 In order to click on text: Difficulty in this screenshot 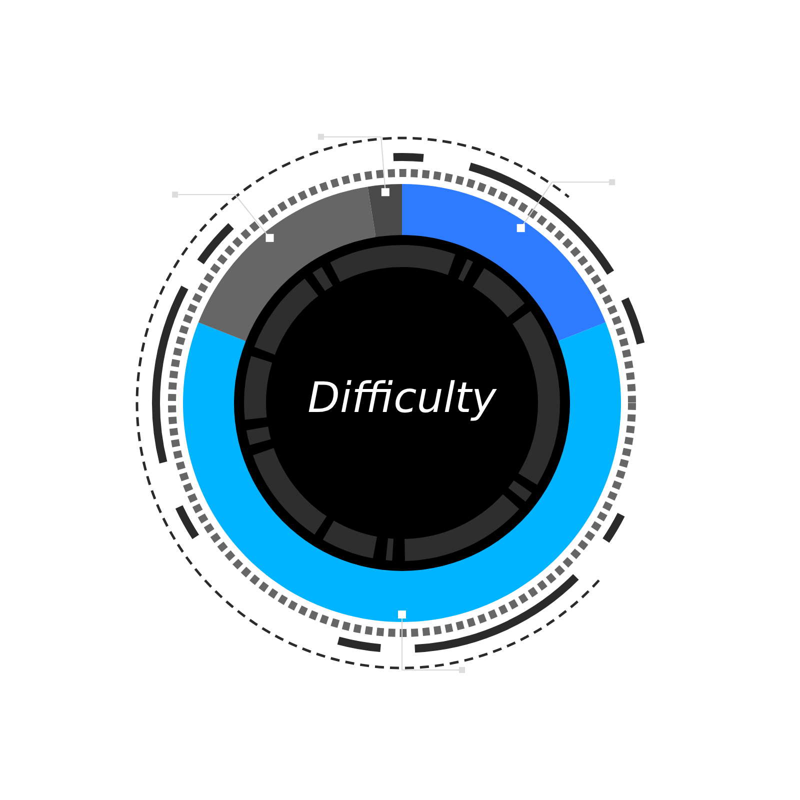, I will do `click(402, 398)`.